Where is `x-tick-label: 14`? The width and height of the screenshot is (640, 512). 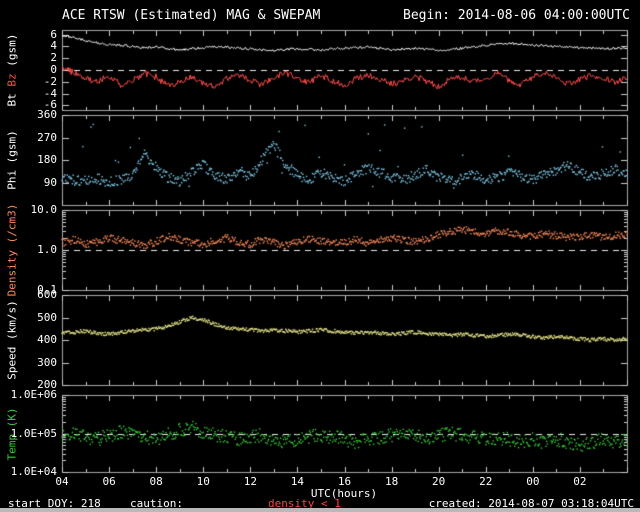 x-tick-label: 14 is located at coordinates (297, 481).